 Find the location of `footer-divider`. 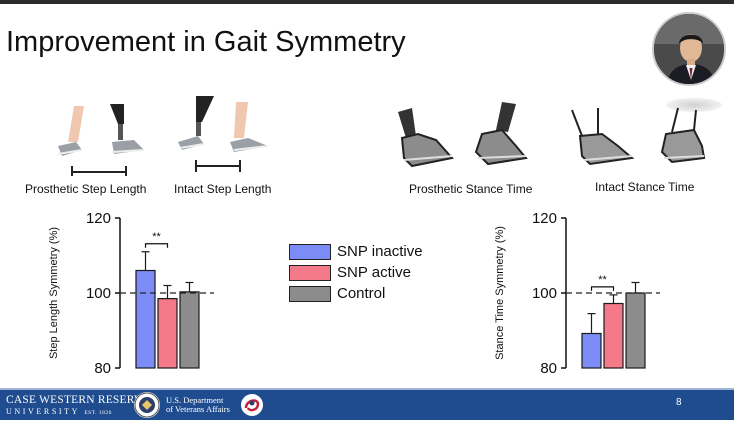

footer-divider is located at coordinates (367, 389).